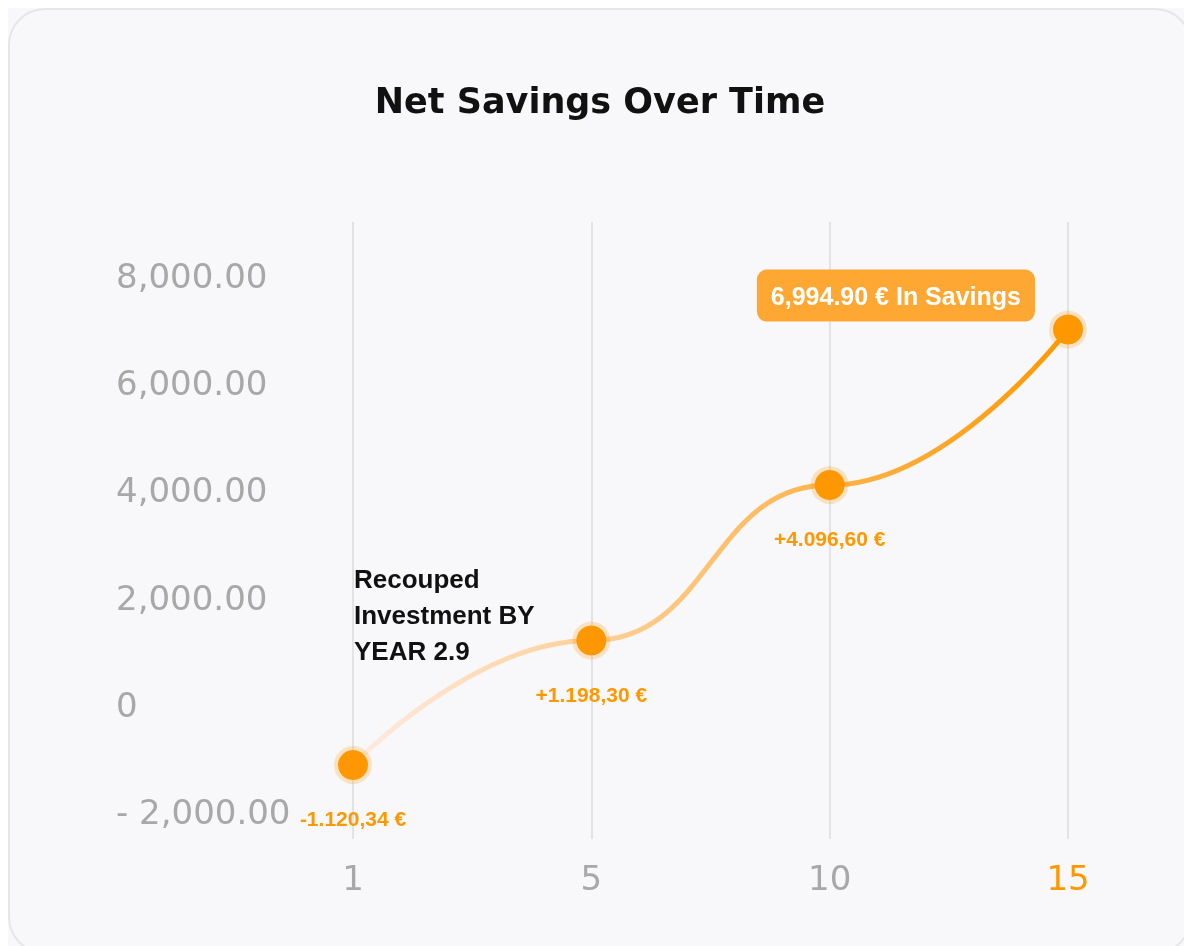 This screenshot has width=1184, height=946. Describe the element at coordinates (591, 694) in the screenshot. I see `data-label: +1.198,30 €` at that location.